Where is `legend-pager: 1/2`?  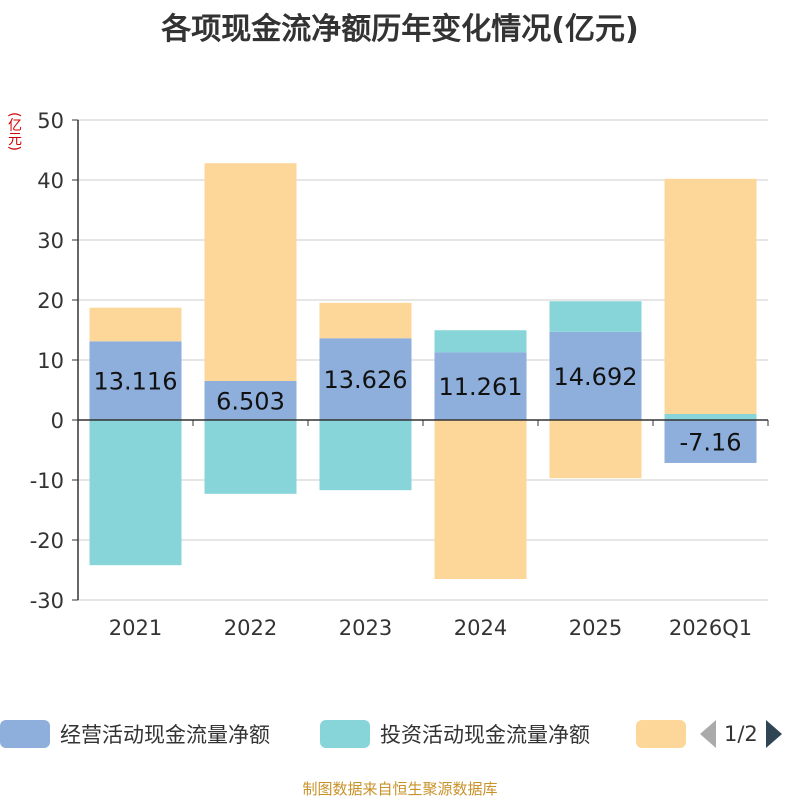 legend-pager: 1/2 is located at coordinates (741, 734).